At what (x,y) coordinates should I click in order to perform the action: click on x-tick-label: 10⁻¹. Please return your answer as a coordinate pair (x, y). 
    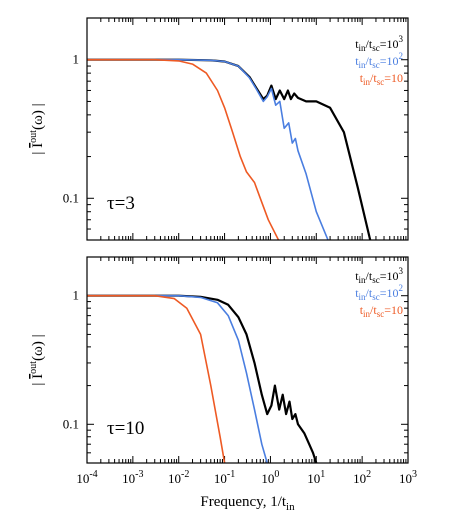
    Looking at the image, I should click on (224, 477).